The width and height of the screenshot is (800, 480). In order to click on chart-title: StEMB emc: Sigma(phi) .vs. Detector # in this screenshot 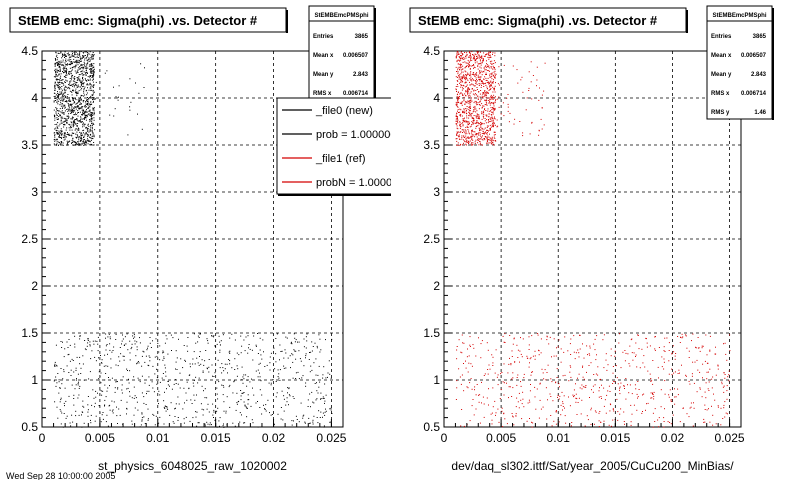, I will do `click(138, 20)`.